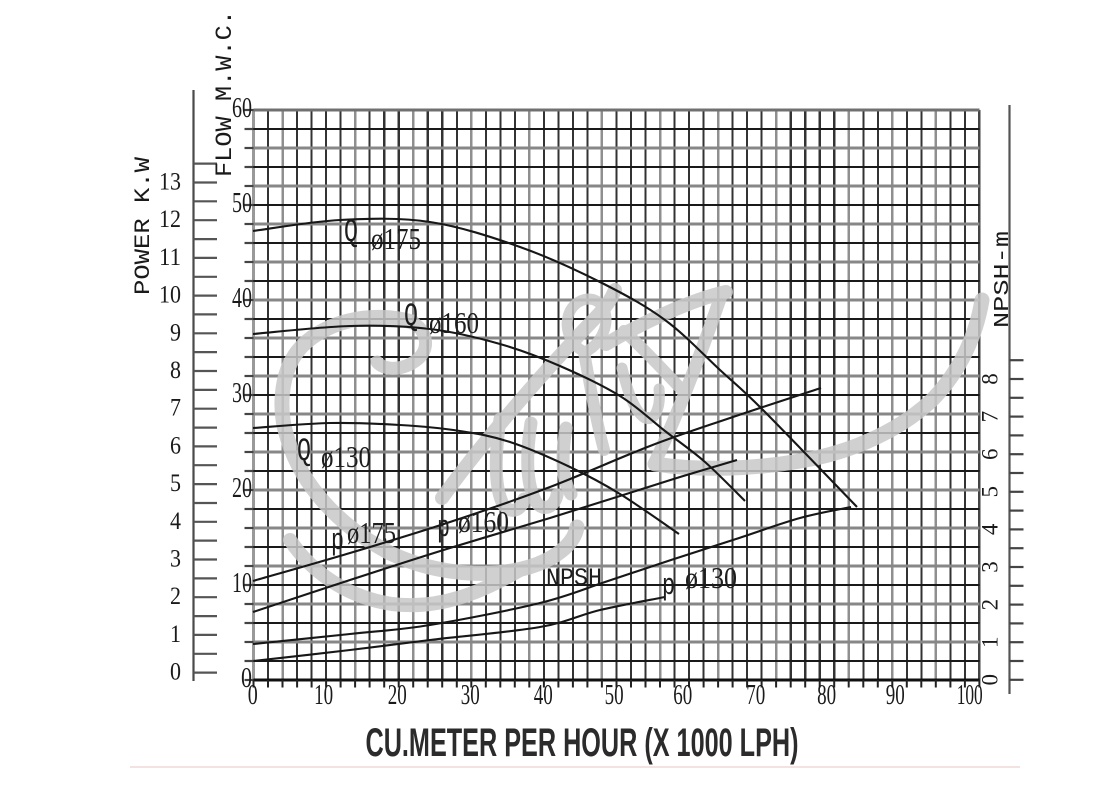  Describe the element at coordinates (170, 219) in the screenshot. I see `svg-text: 12` at that location.